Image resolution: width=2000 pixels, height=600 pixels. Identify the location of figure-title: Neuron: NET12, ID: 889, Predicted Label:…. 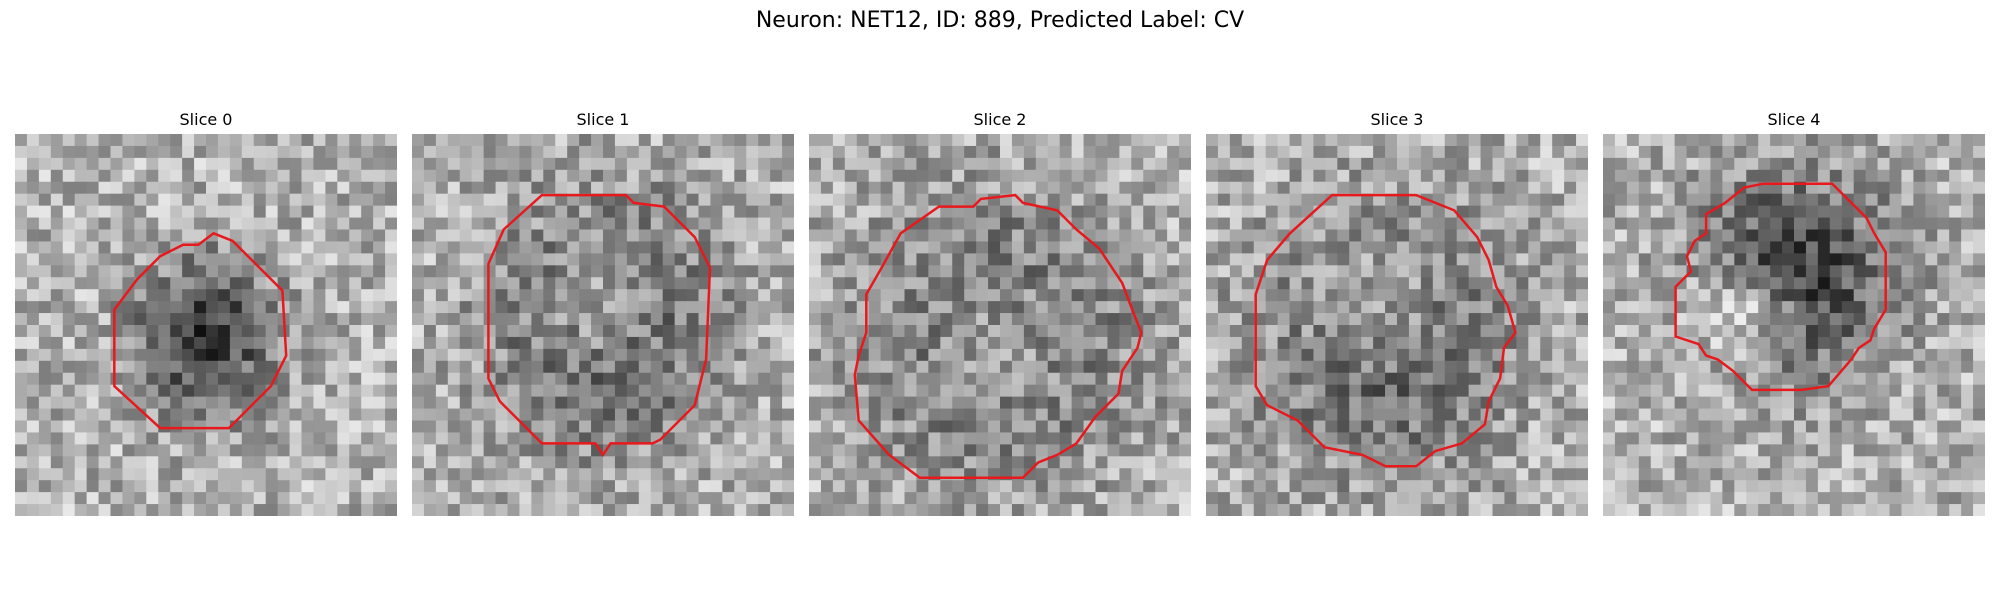
(1000, 20).